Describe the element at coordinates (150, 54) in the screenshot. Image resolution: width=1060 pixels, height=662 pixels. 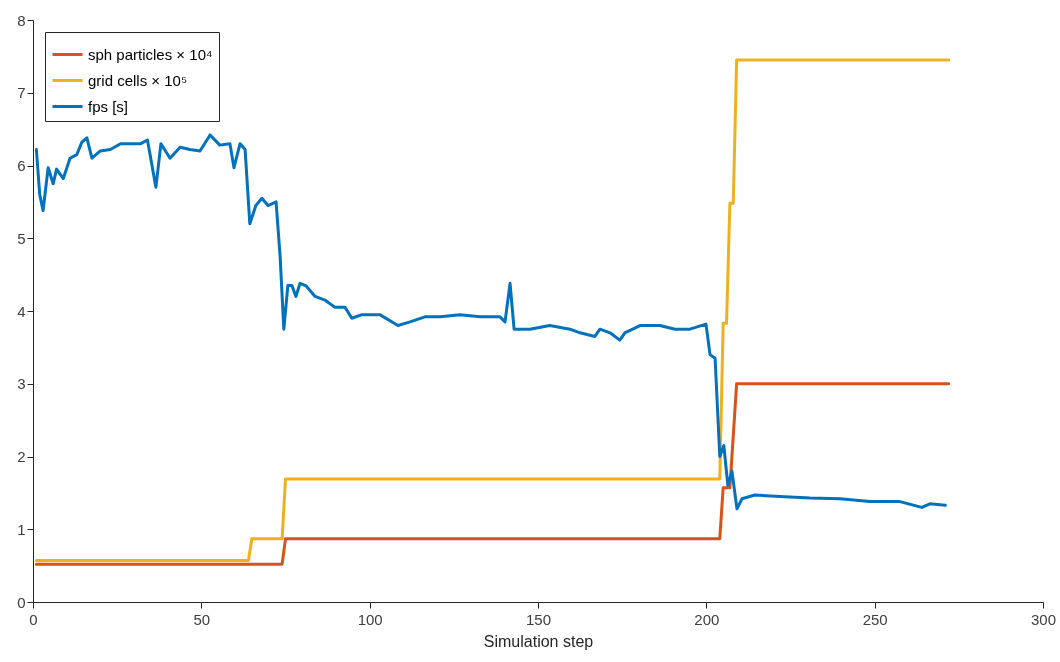
I see `legend-label: sph particles × 10⁴` at that location.